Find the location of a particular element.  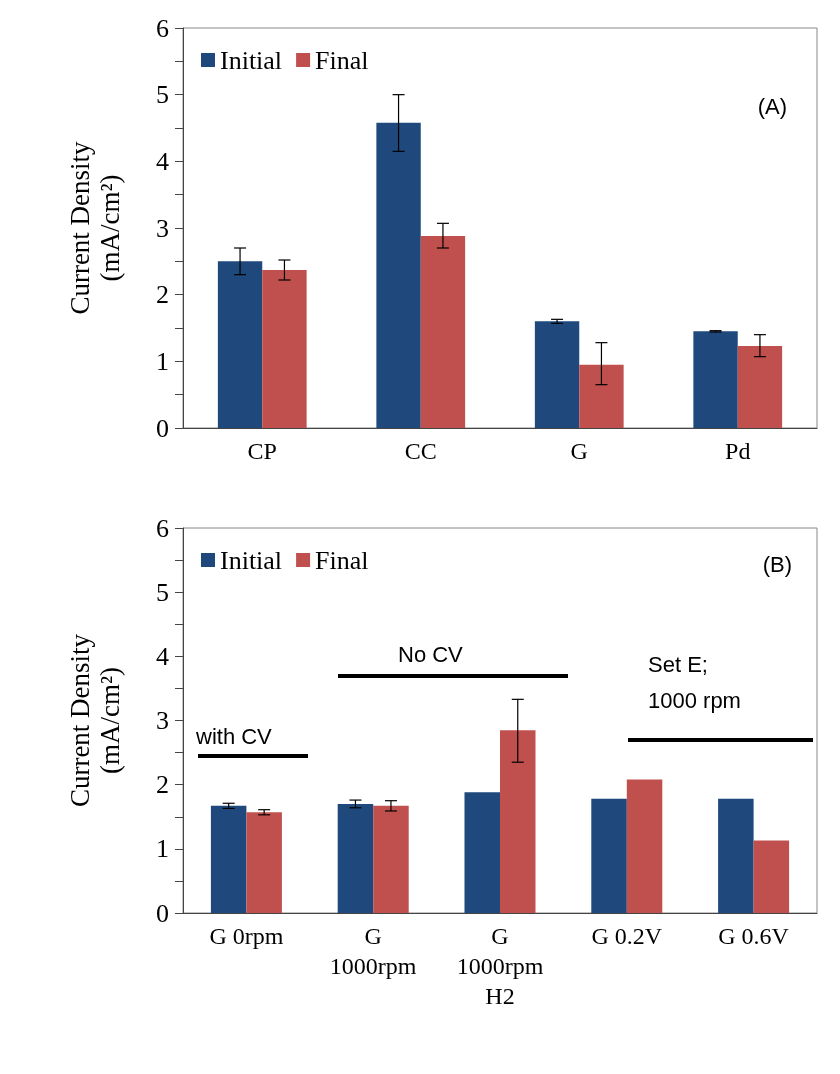

annotation: (A) is located at coordinates (772, 106).